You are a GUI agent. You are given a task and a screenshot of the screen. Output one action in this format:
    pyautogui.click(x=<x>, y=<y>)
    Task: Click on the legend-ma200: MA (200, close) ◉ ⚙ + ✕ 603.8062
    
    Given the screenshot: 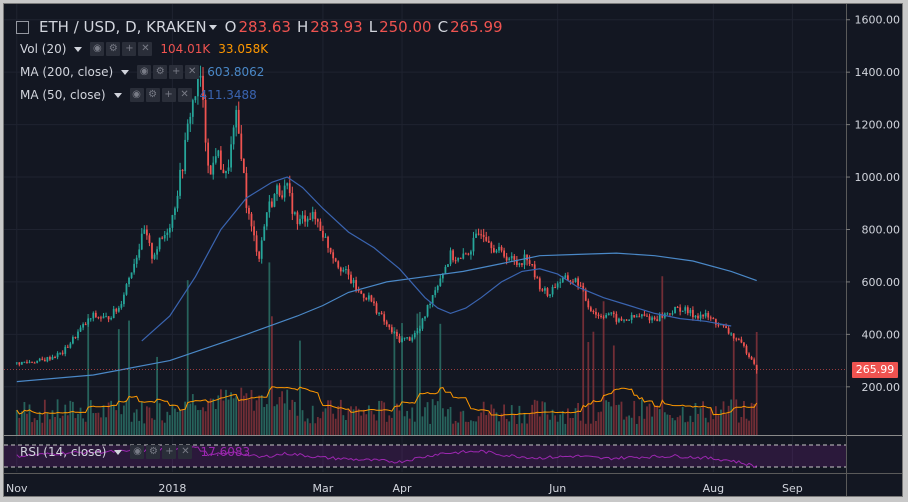 What is the action you would take?
    pyautogui.click(x=142, y=72)
    